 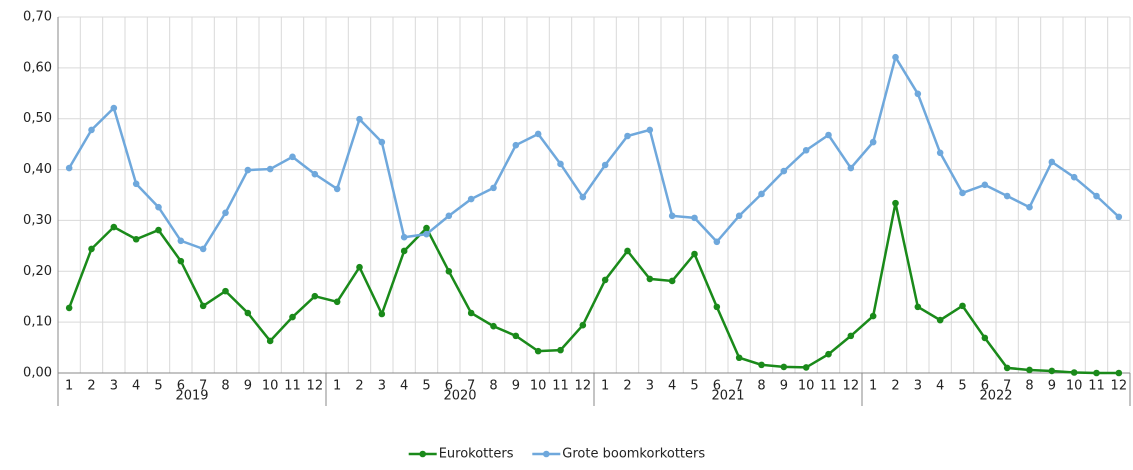 I want to click on y-tick-label: 0,00, so click(x=37, y=373).